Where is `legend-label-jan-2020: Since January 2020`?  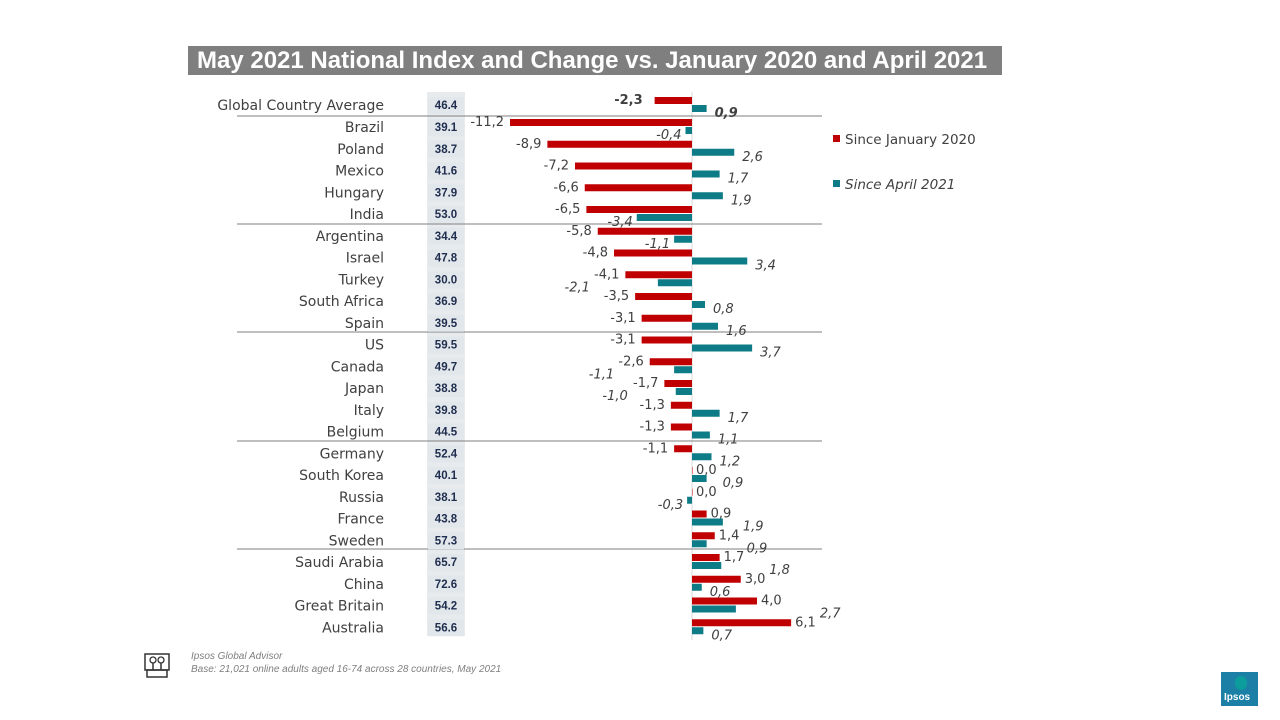 legend-label-jan-2020: Since January 2020 is located at coordinates (910, 140).